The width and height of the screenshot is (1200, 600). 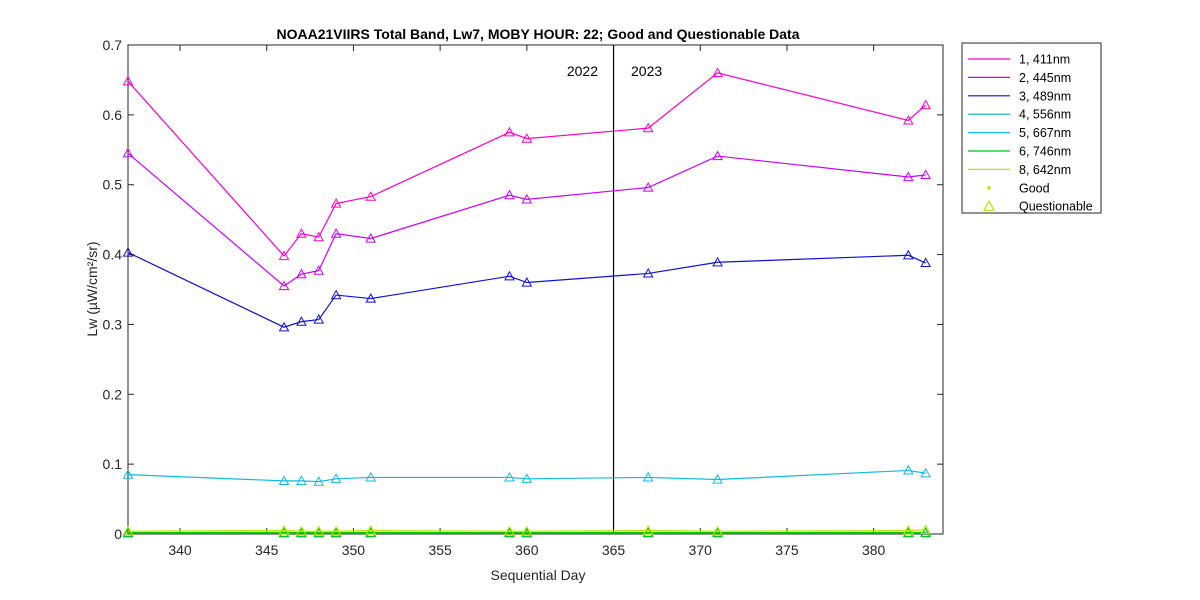 What do you see at coordinates (1034, 188) in the screenshot?
I see `legend-label-good: Good` at bounding box center [1034, 188].